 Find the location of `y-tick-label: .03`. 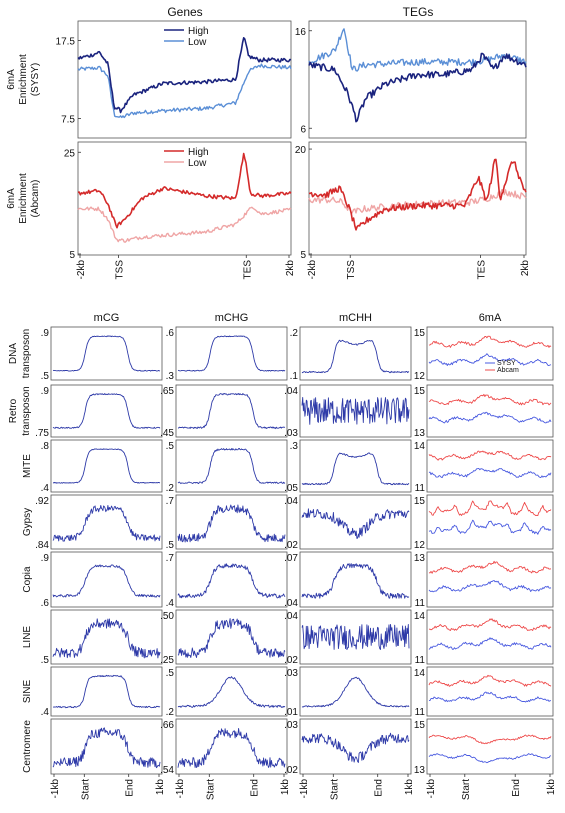

y-tick-label: .03 is located at coordinates (291, 673).